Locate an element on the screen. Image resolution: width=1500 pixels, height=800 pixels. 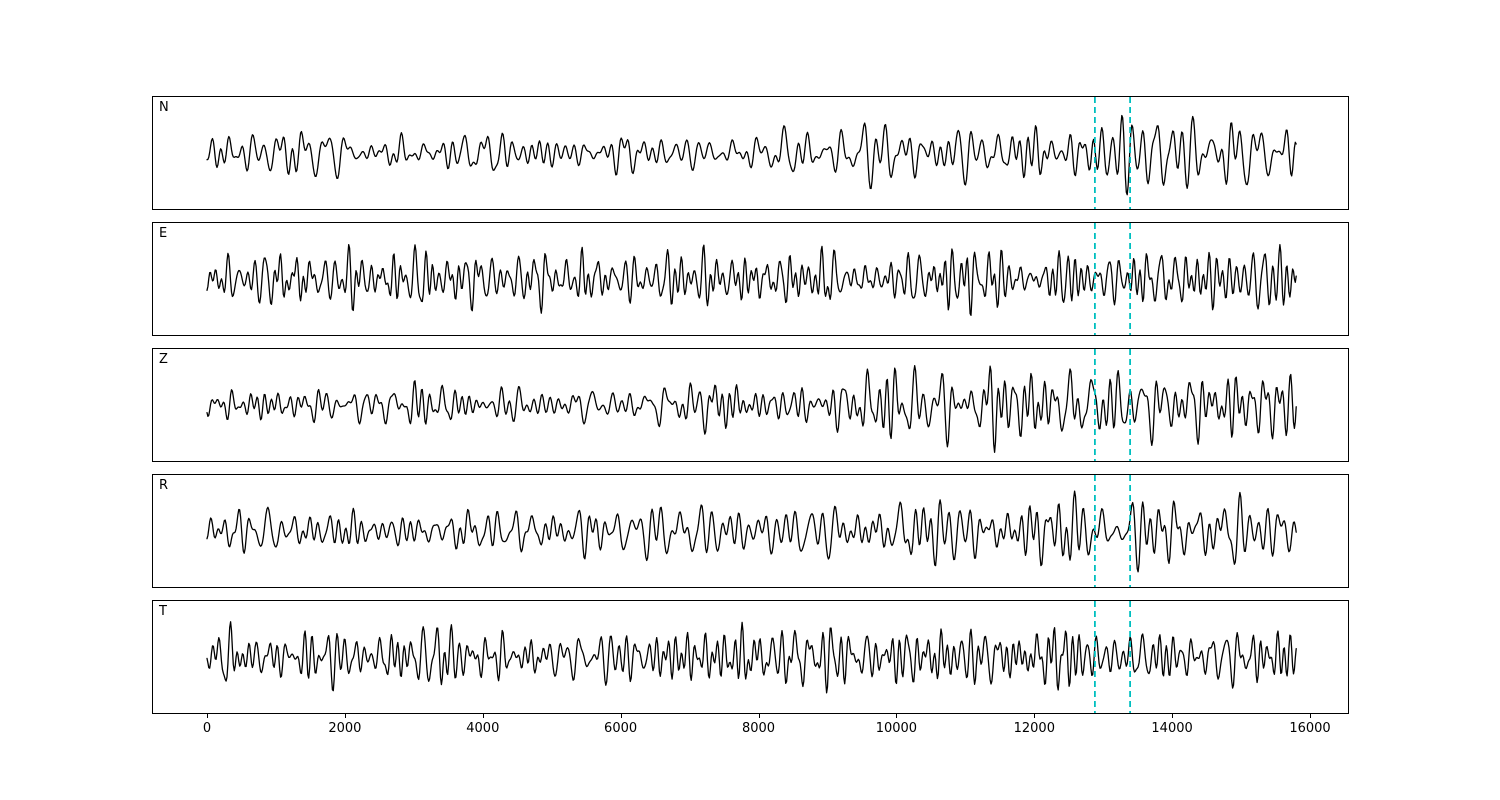
trace-plot-n is located at coordinates (750, 153).